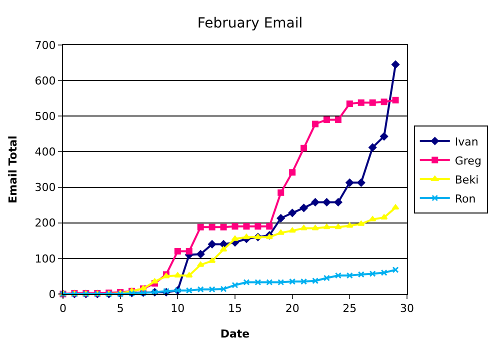  What do you see at coordinates (45, 45) in the screenshot?
I see `y-tick-label: 700` at bounding box center [45, 45].